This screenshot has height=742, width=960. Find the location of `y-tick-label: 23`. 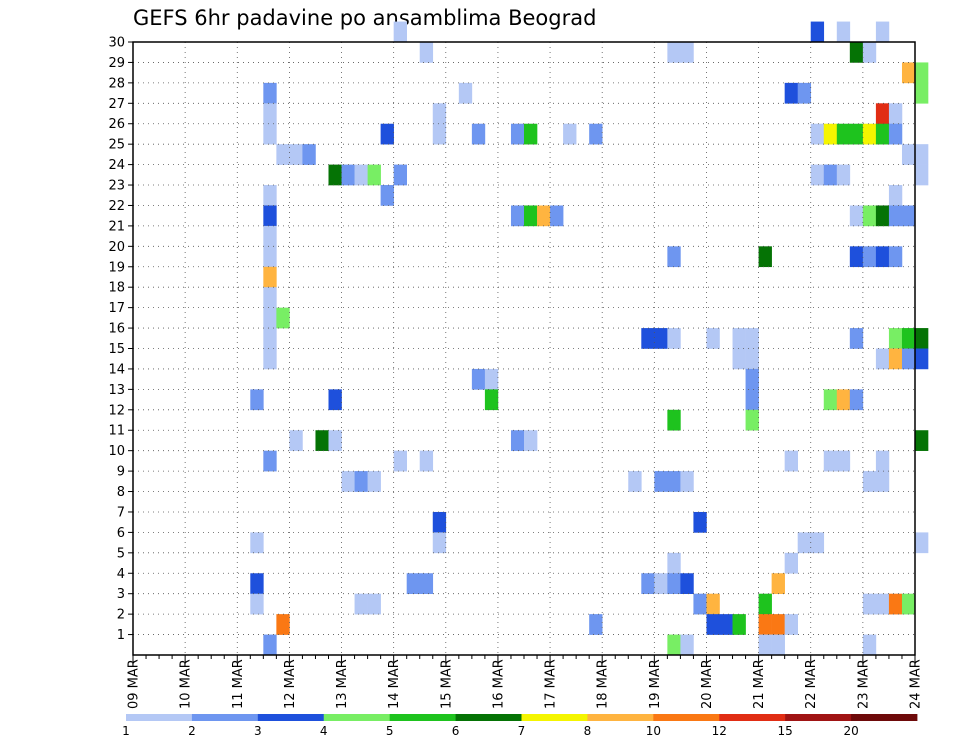

y-tick-label: 23 is located at coordinates (116, 186).